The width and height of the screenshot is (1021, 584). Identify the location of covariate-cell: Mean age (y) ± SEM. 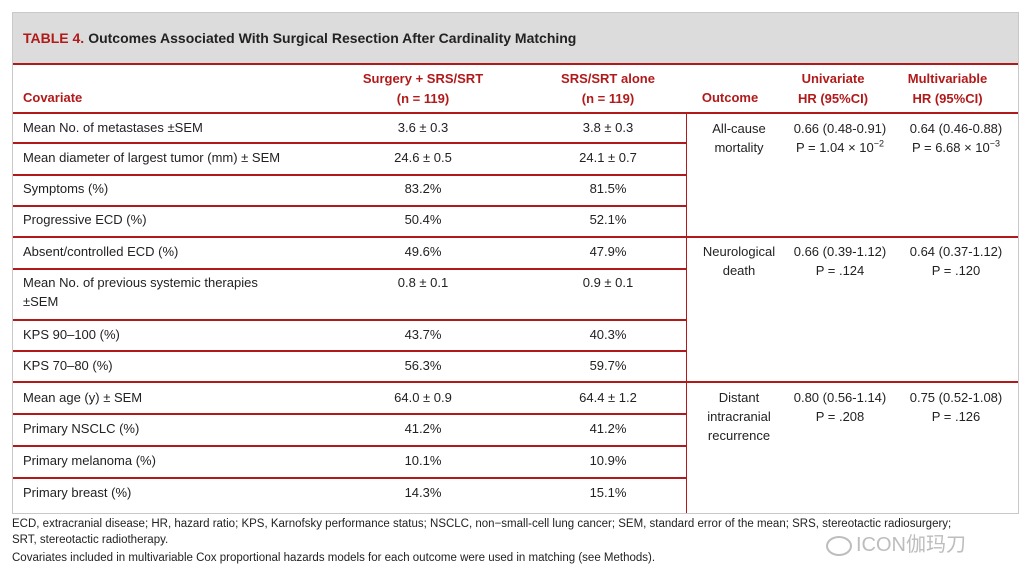
(83, 397).